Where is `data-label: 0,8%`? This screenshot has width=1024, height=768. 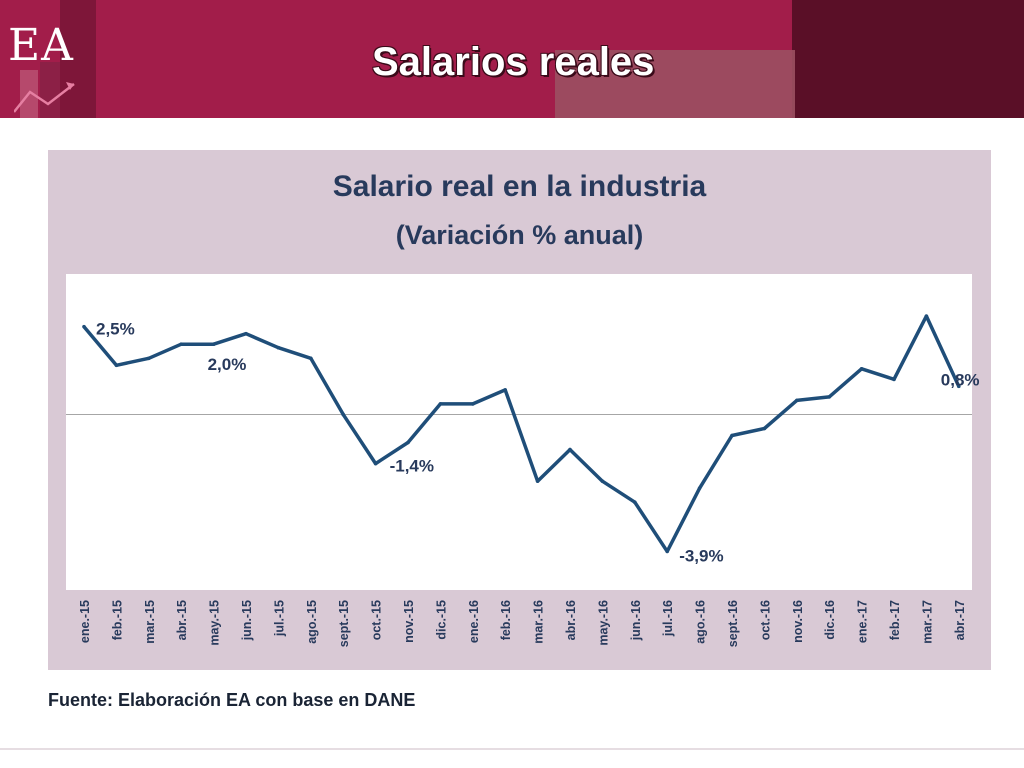 data-label: 0,8% is located at coordinates (960, 379).